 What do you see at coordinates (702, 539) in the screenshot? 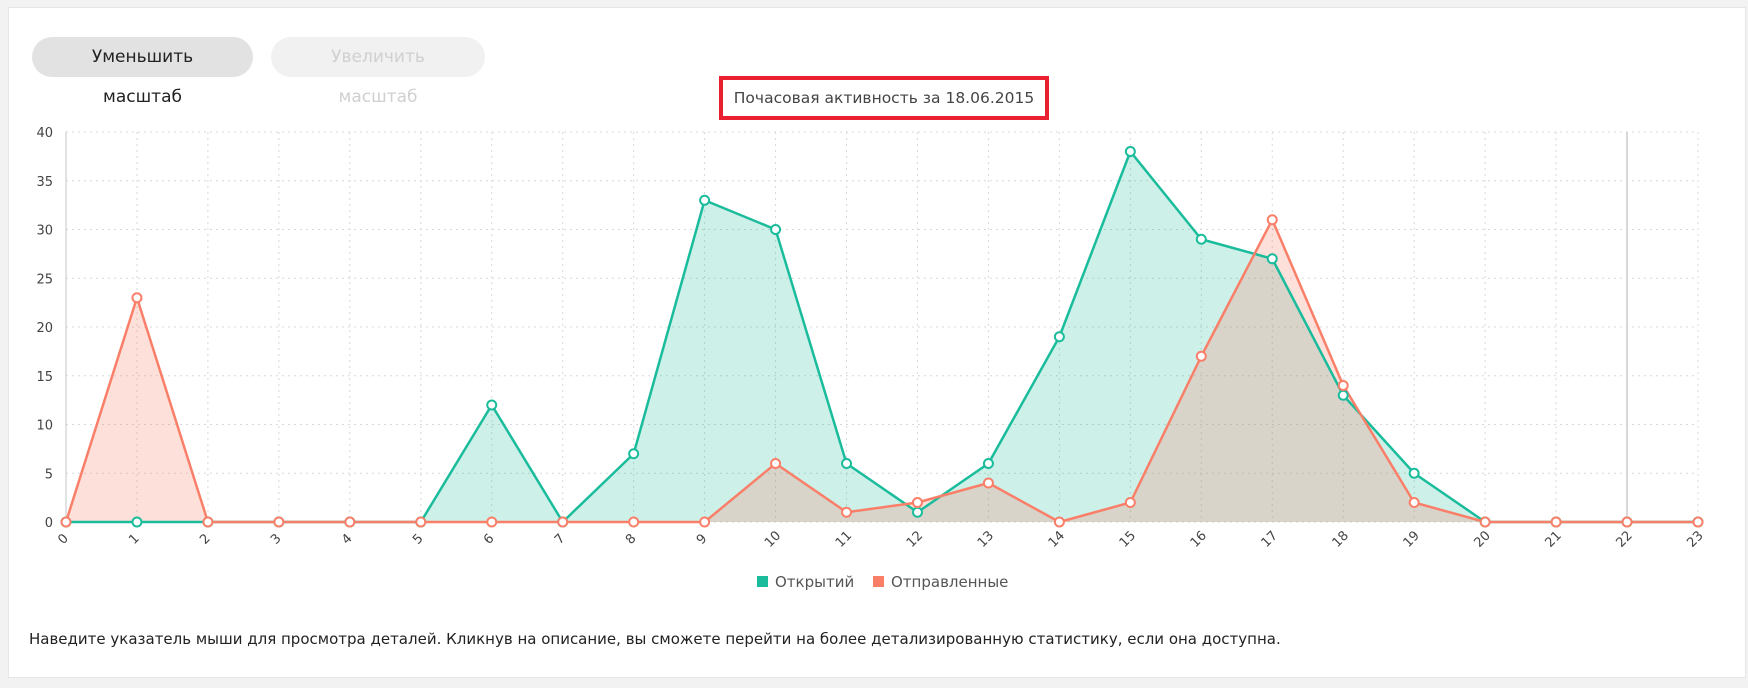
I see `x-tick-label-9: 9` at bounding box center [702, 539].